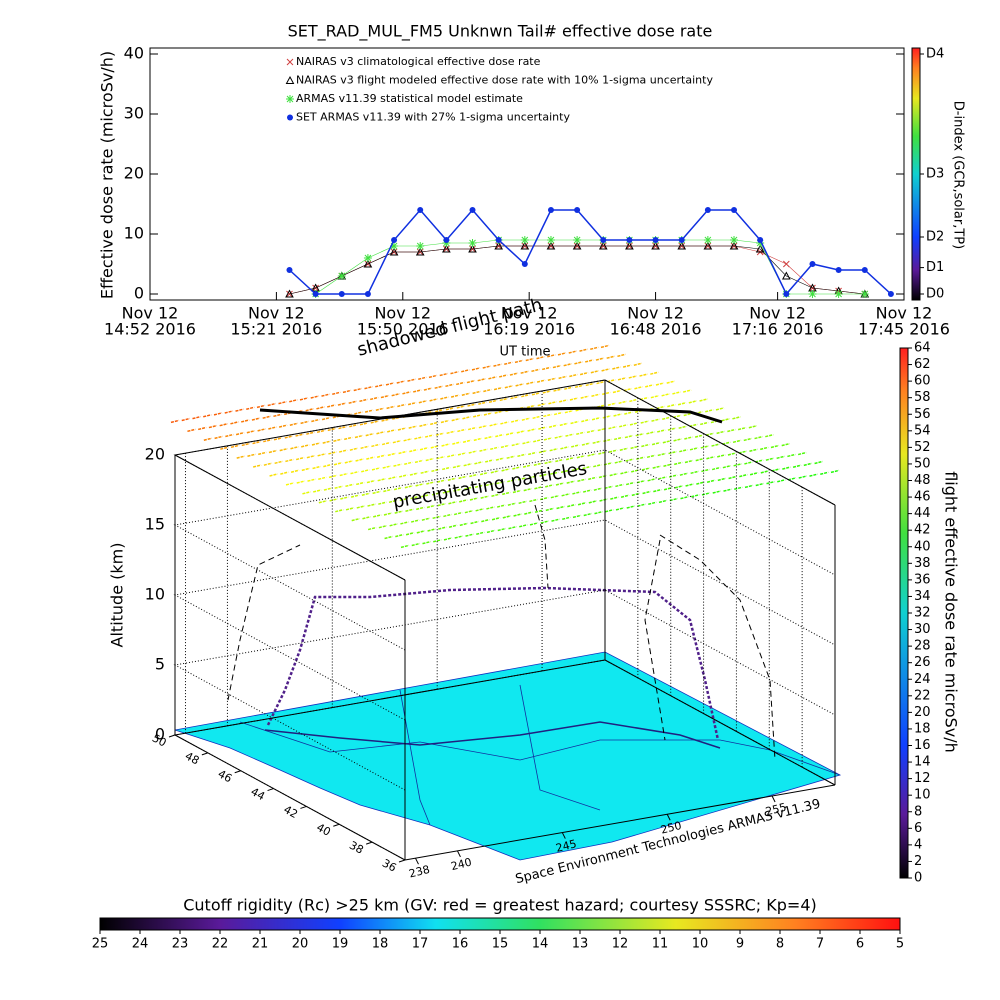  Describe the element at coordinates (415, 757) in the screenshot. I see `map-border` at that location.